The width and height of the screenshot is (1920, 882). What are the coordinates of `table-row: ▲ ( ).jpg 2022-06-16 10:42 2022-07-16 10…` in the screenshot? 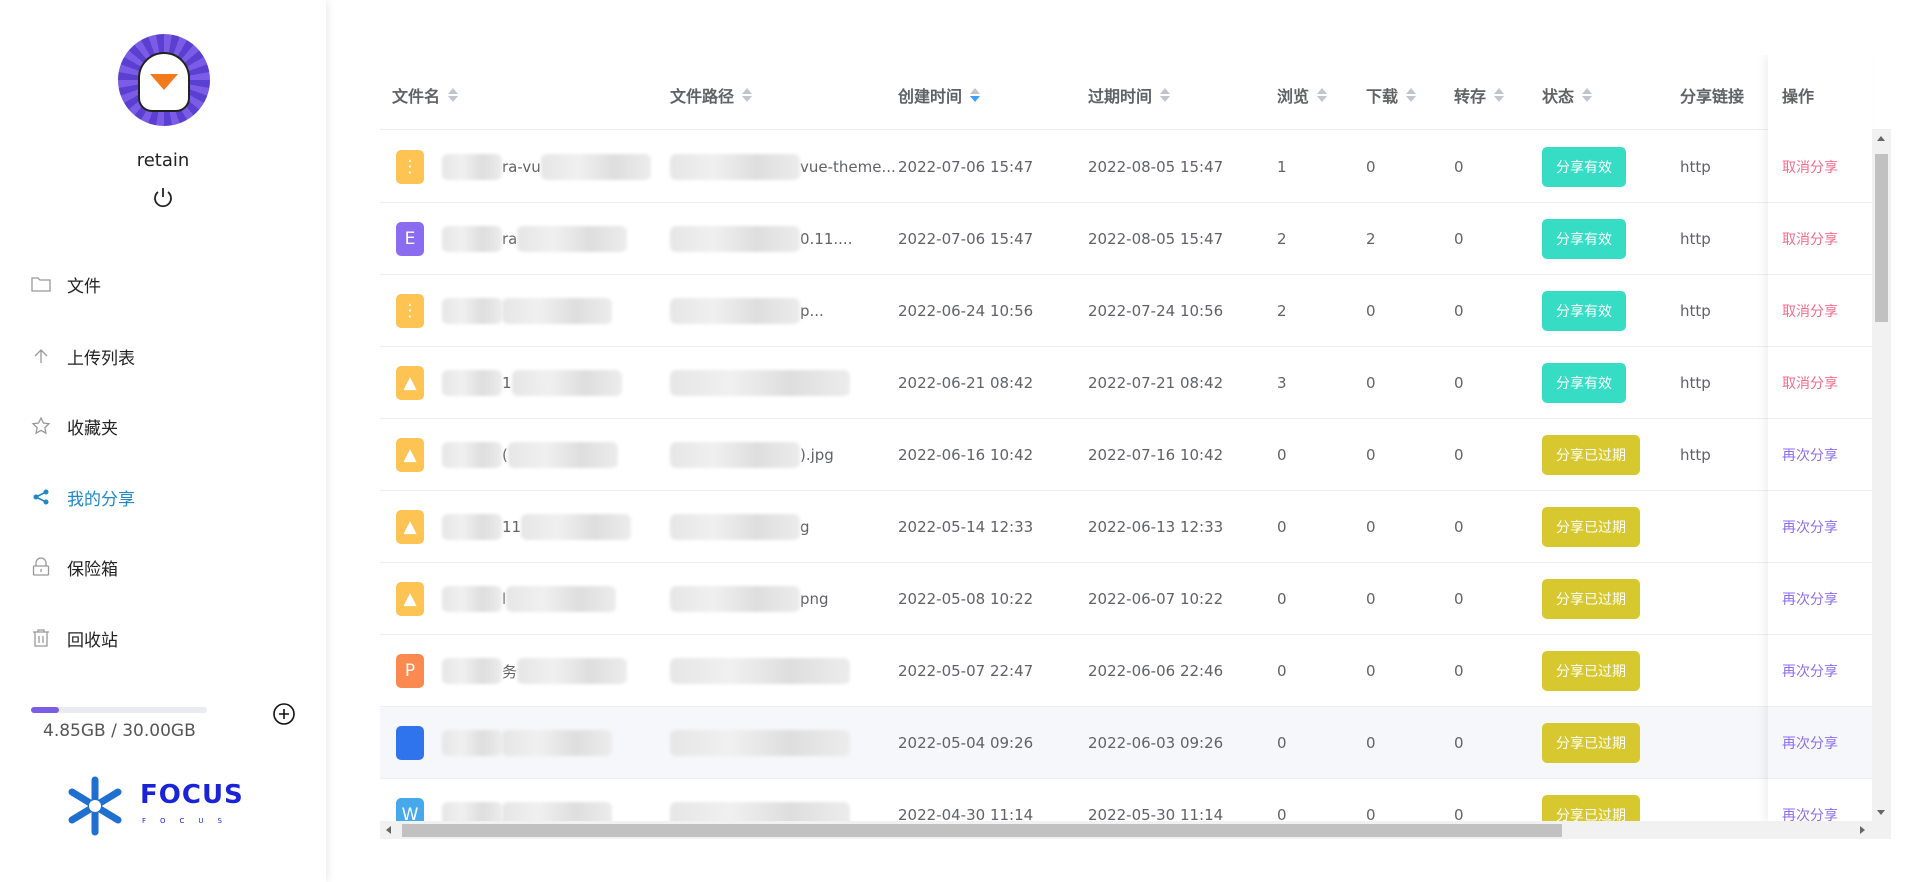 It's located at (1126, 455).